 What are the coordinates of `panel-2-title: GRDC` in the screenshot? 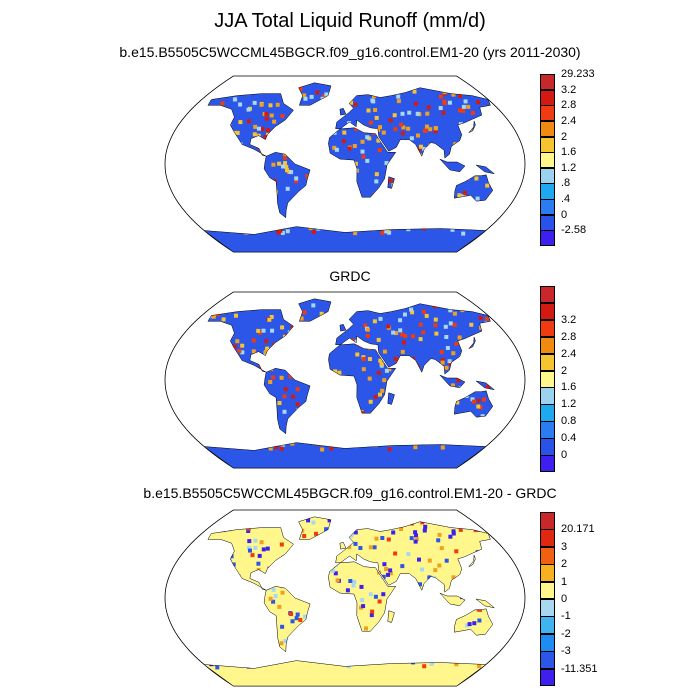 It's located at (350, 276).